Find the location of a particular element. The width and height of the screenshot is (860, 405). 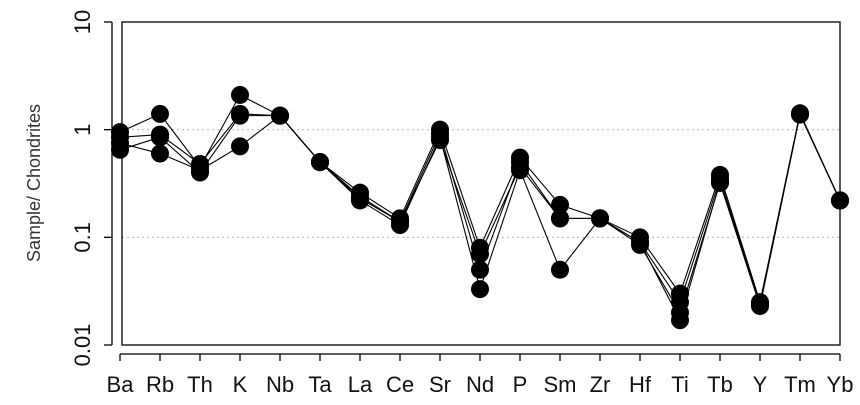

x-tick-label: Y is located at coordinates (760, 384).